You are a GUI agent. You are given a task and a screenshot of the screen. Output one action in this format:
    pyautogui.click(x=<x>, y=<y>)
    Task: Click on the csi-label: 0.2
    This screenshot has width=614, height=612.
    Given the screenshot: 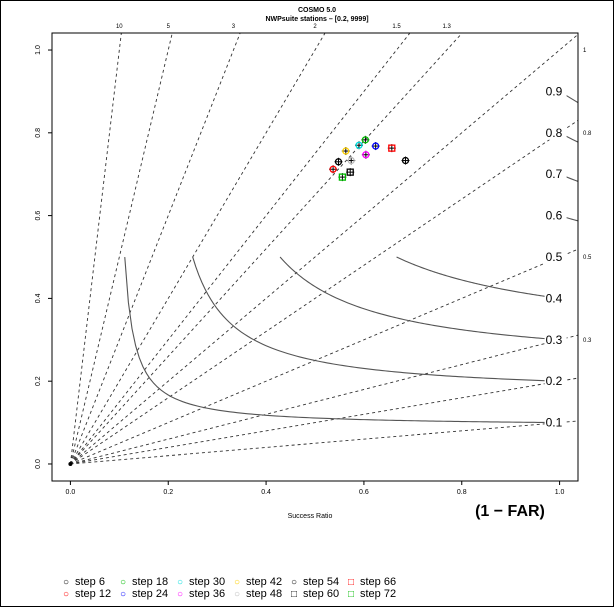 What is the action you would take?
    pyautogui.click(x=554, y=381)
    